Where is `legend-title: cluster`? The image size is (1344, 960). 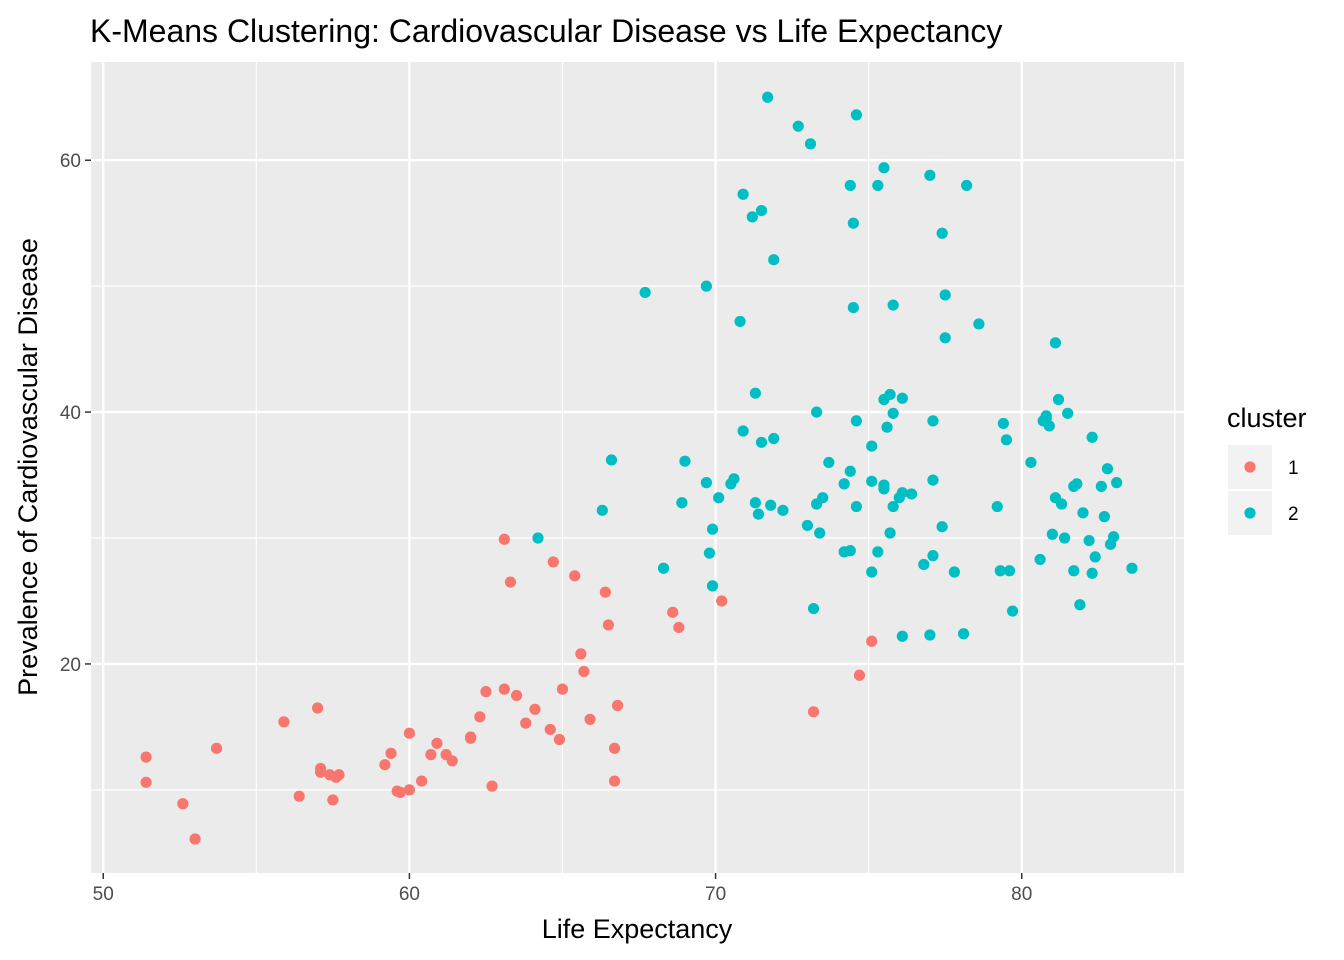 legend-title: cluster is located at coordinates (1267, 418).